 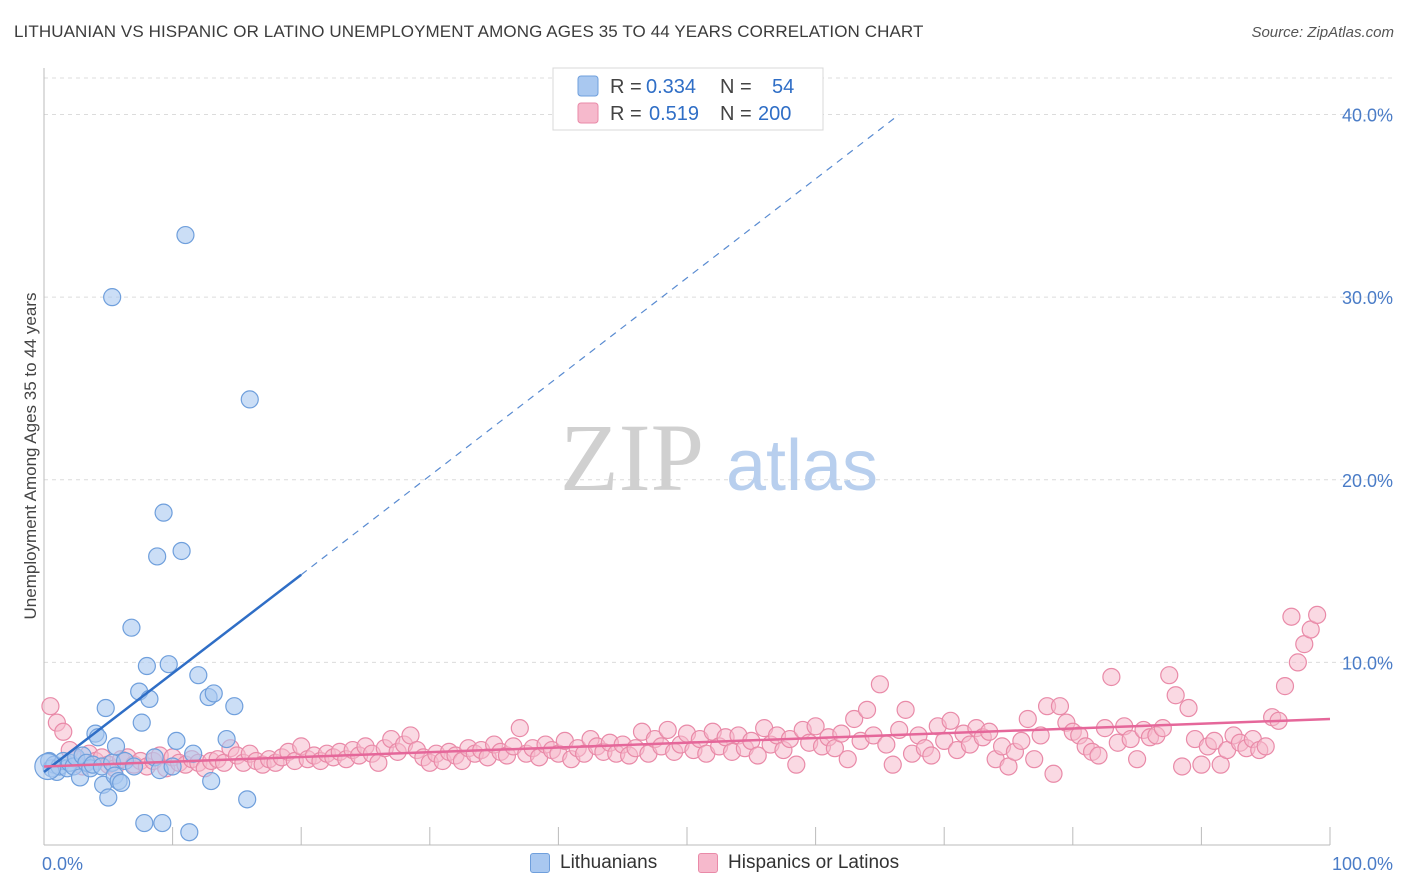 What do you see at coordinates (588, 86) in the screenshot?
I see `legend-swatch-blue` at bounding box center [588, 86].